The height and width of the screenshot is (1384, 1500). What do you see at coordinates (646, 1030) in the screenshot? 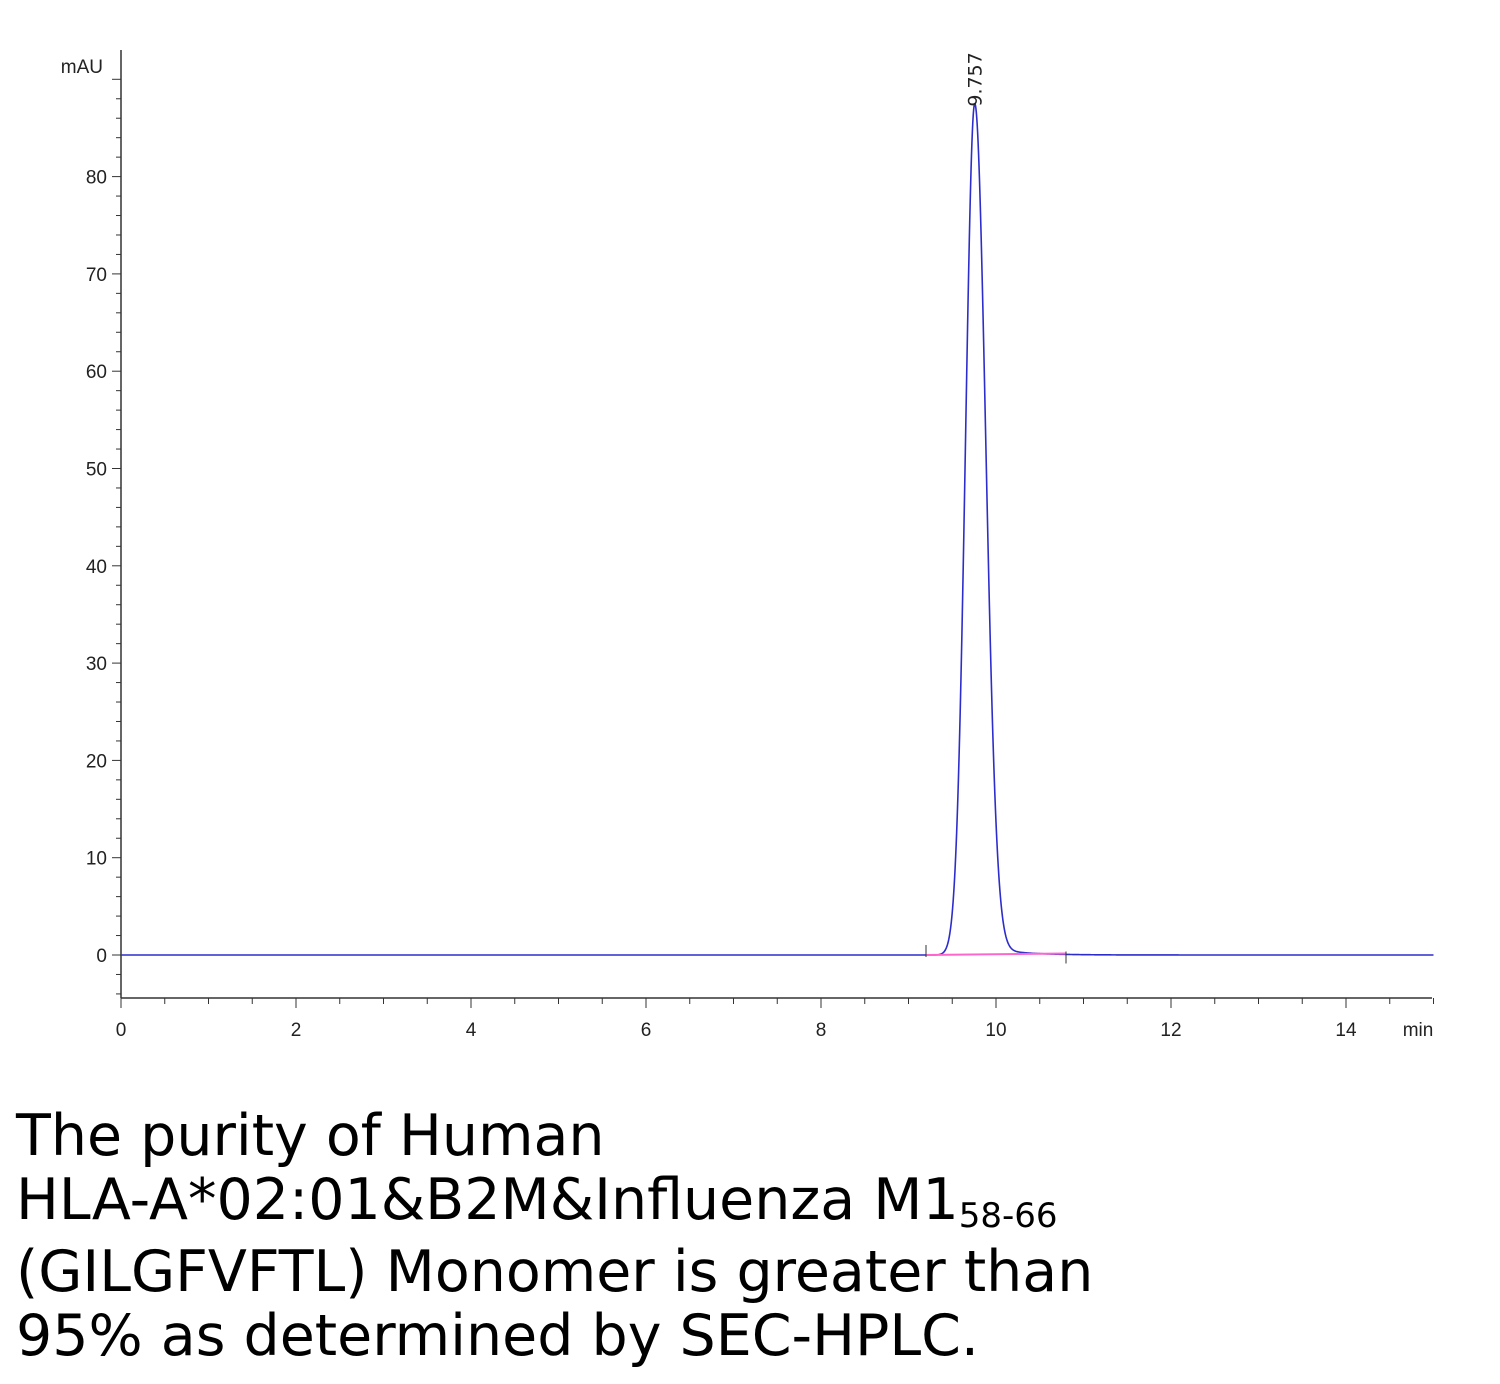
I see `x-tick-label: 6` at bounding box center [646, 1030].